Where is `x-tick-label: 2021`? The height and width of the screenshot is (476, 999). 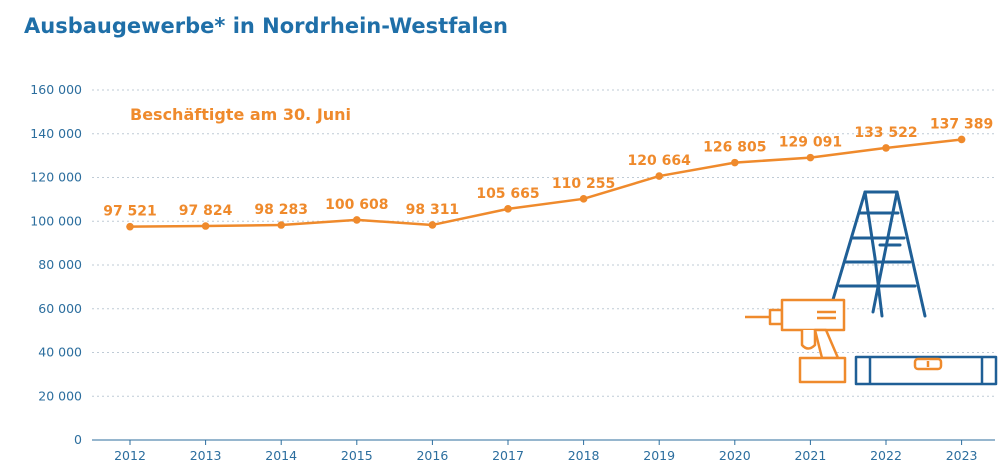
x-tick-label: 2021 is located at coordinates (810, 455).